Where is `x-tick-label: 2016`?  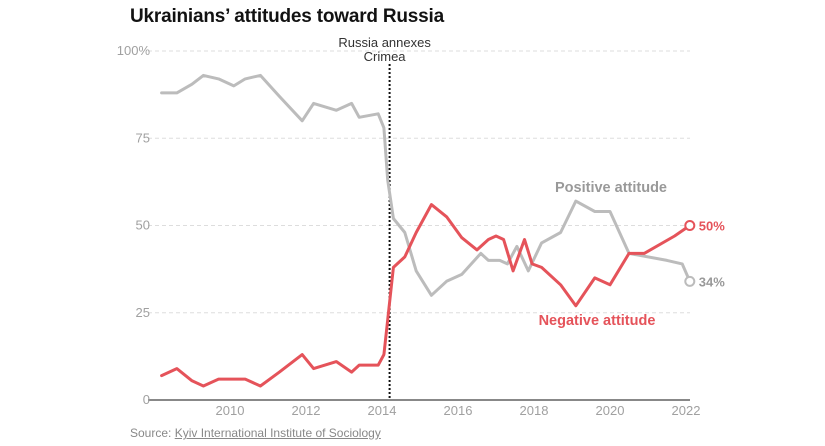
x-tick-label: 2016 is located at coordinates (458, 410).